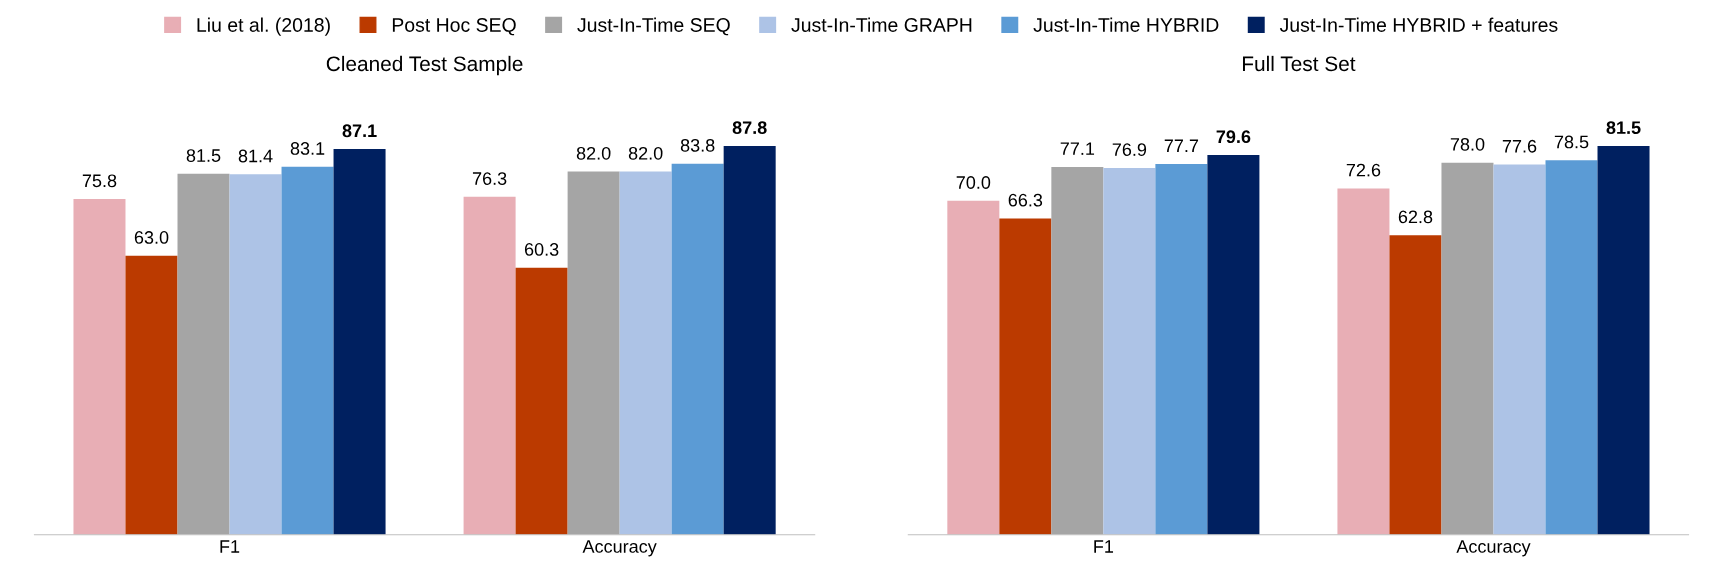 The image size is (1723, 575). Describe the element at coordinates (1129, 149) in the screenshot. I see `data-label: 76.9` at that location.